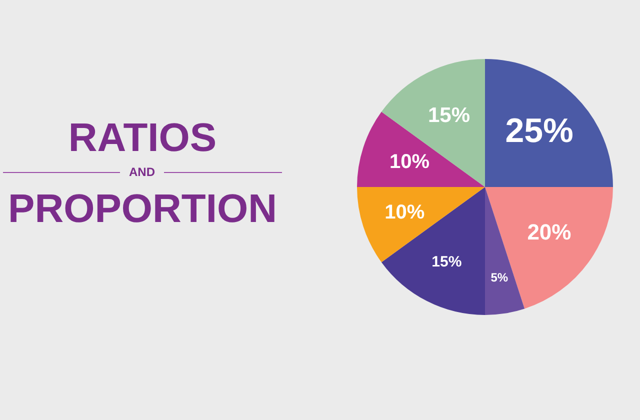 Image resolution: width=640 pixels, height=420 pixels. What do you see at coordinates (539, 131) in the screenshot?
I see `data-label: 25%` at bounding box center [539, 131].